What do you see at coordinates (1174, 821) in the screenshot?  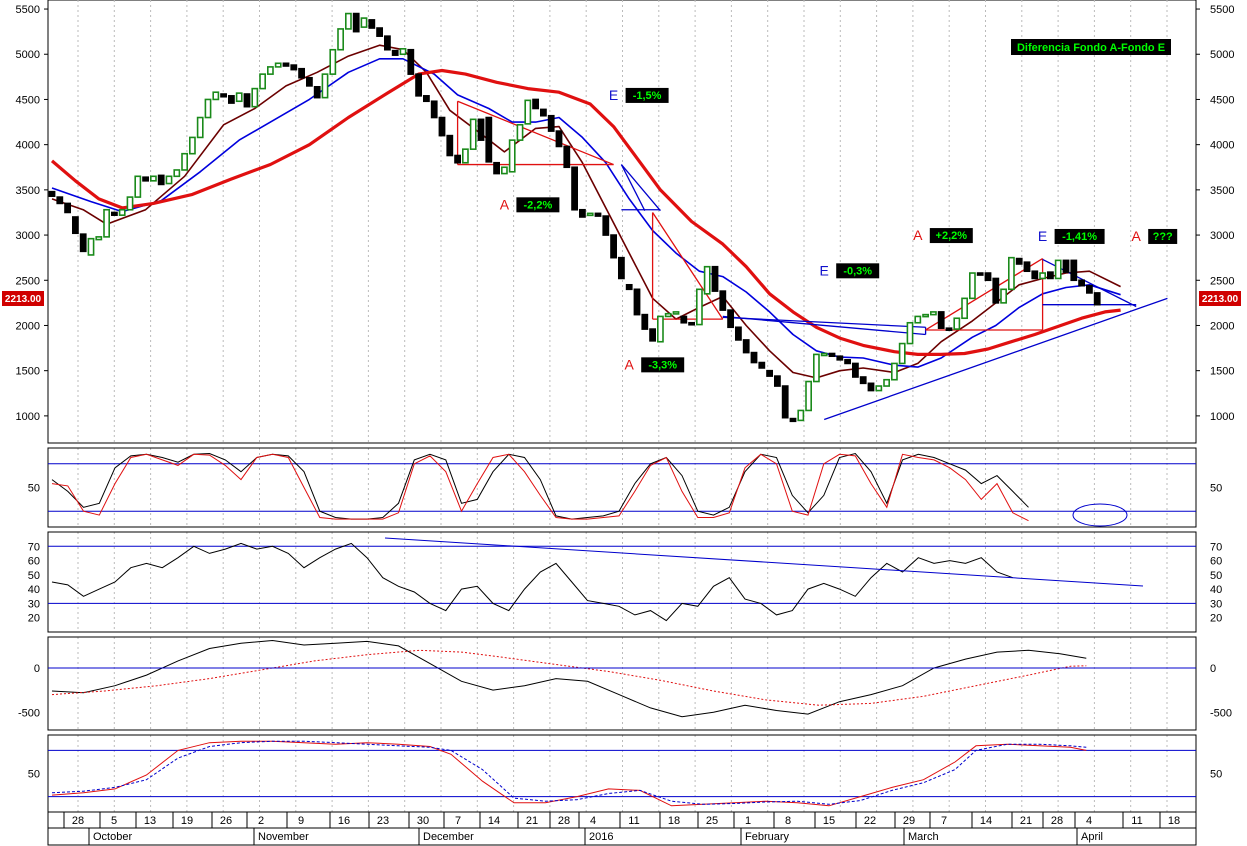 I see `day-label: 18` at bounding box center [1174, 821].